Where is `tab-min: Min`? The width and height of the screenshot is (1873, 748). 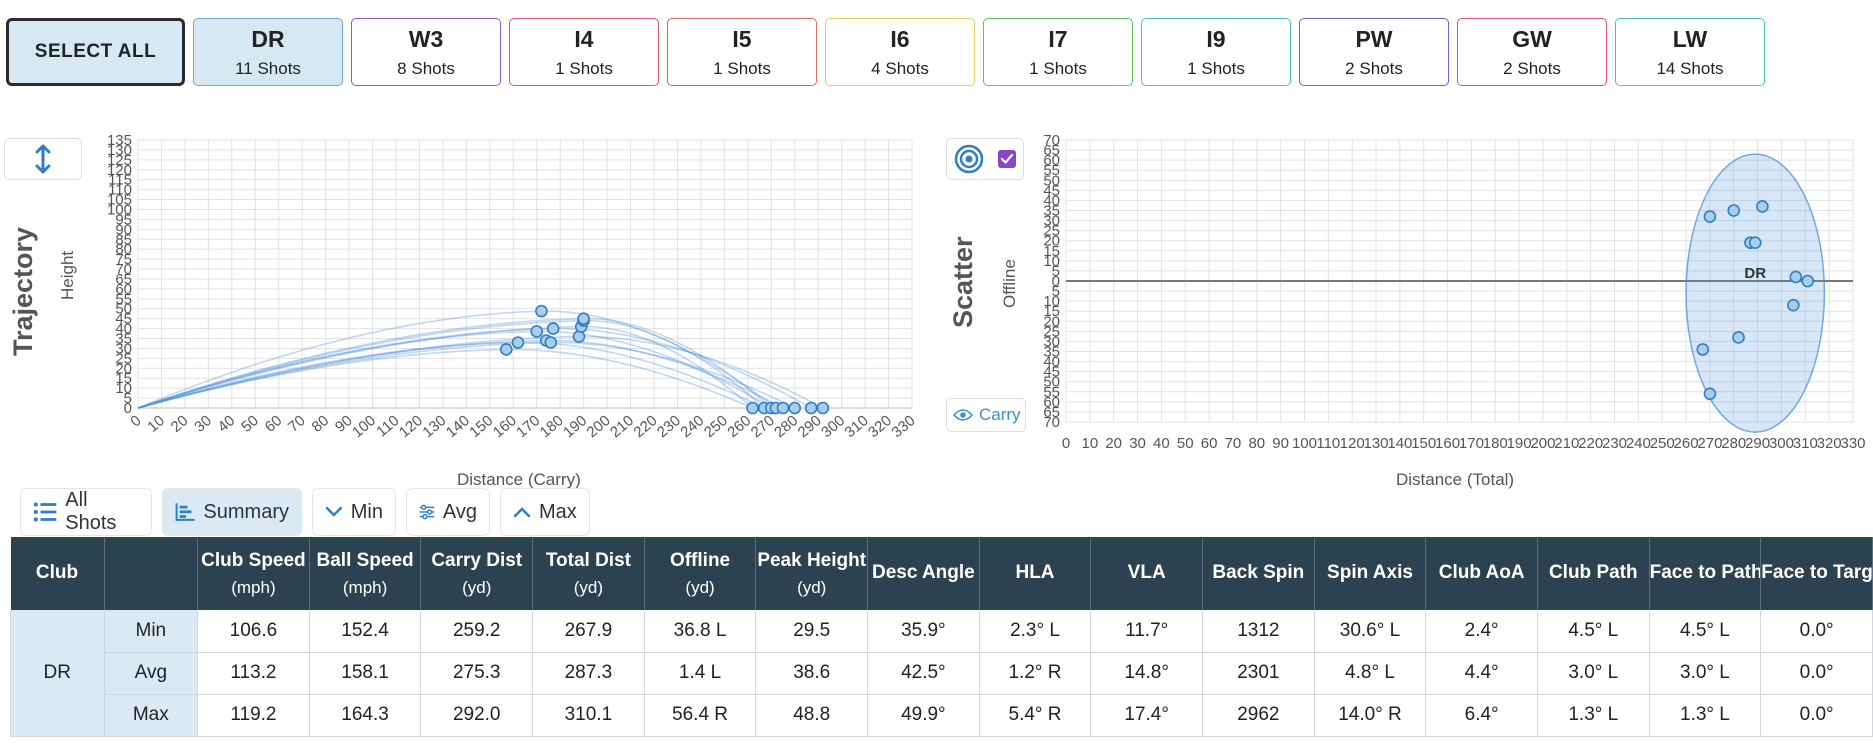
tab-min: Min is located at coordinates (354, 512).